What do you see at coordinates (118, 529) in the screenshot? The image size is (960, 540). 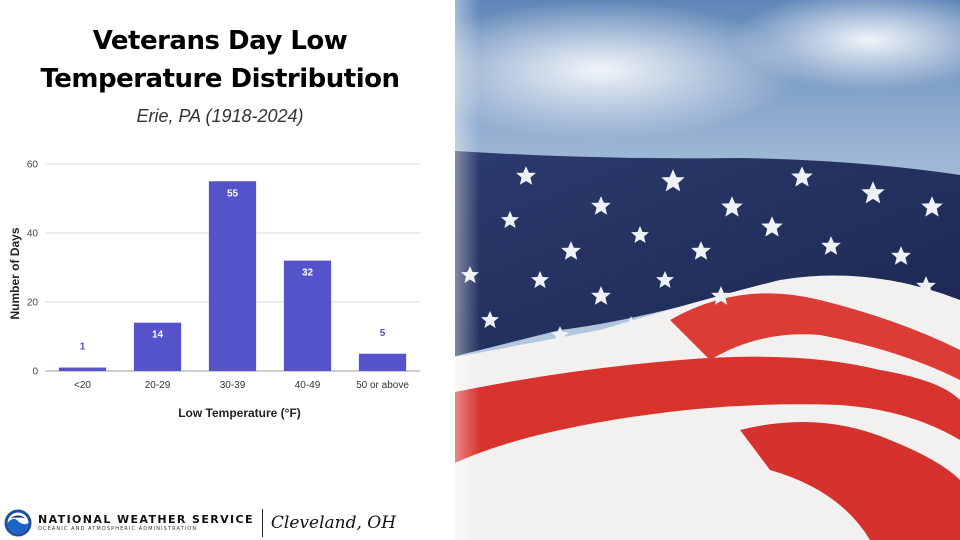 I see `agency-subtitle: OCEANIC AND ATMOSPHERIC ADMINISTRATION` at bounding box center [118, 529].